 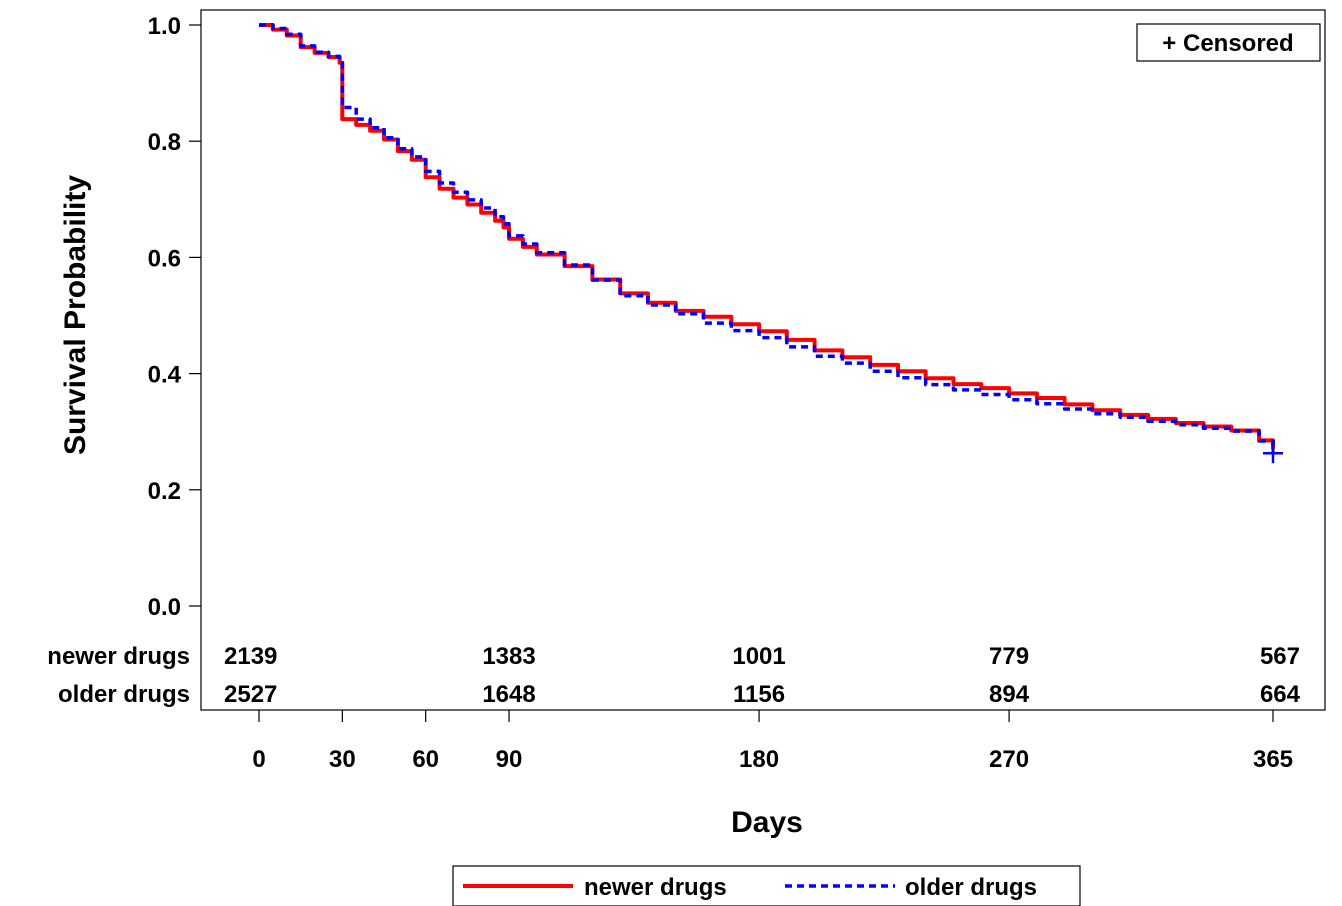 What do you see at coordinates (250, 656) in the screenshot?
I see `at-risk-count: 2139` at bounding box center [250, 656].